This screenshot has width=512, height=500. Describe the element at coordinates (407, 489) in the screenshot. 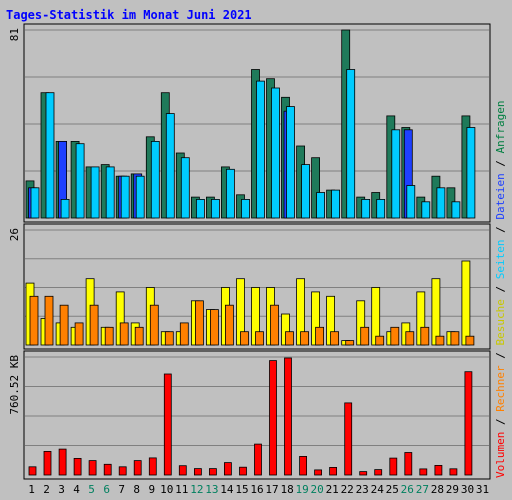

I see `day-label-26: 26` at that location.